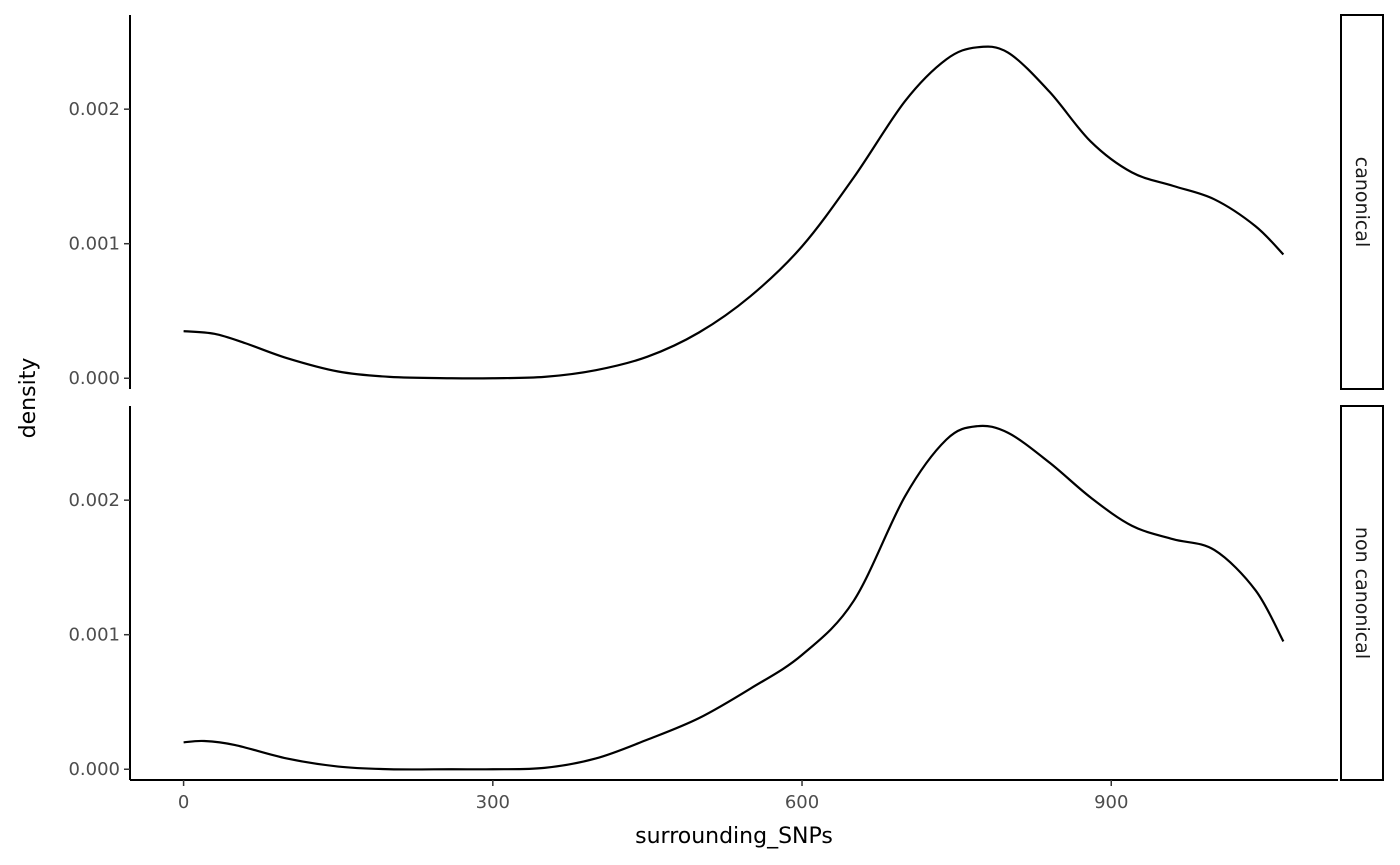 This screenshot has width=1400, height=865. I want to click on y-axis-title: density, so click(28, 398).